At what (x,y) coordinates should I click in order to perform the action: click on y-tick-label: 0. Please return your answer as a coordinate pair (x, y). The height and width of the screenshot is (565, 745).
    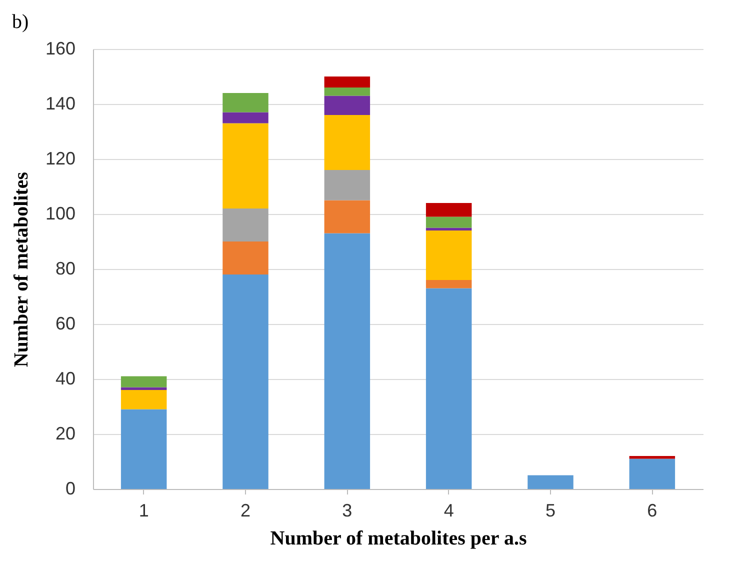
    Looking at the image, I should click on (70, 488).